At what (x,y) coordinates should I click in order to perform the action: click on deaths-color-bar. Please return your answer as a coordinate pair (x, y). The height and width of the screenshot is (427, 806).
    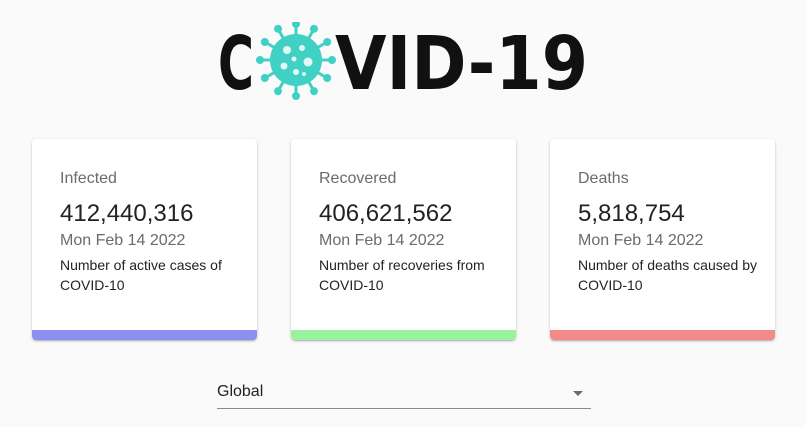
    Looking at the image, I should click on (662, 335).